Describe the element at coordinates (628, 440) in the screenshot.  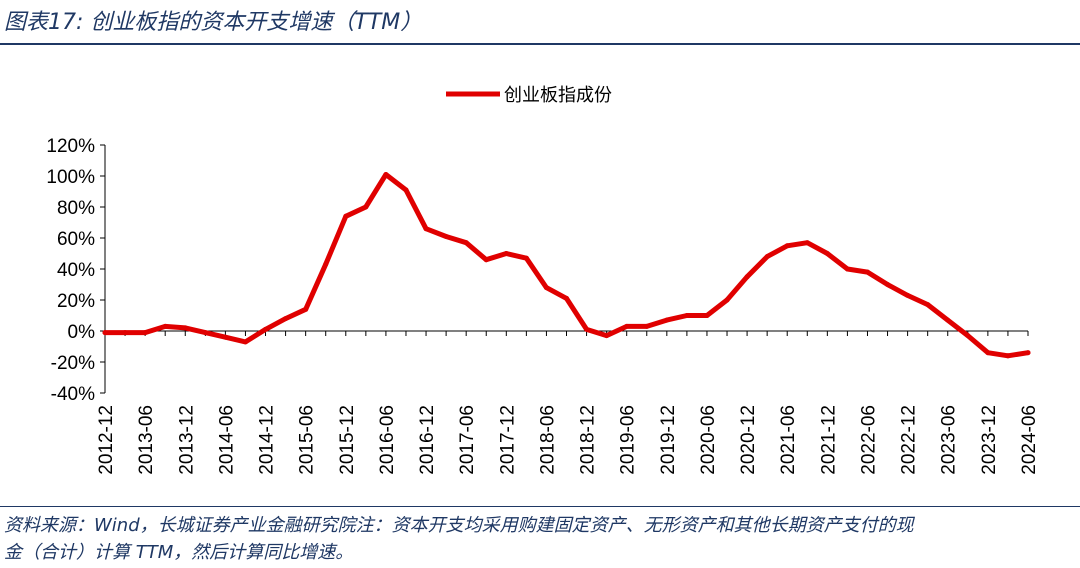
I see `x-tick-label: 2019-06` at that location.